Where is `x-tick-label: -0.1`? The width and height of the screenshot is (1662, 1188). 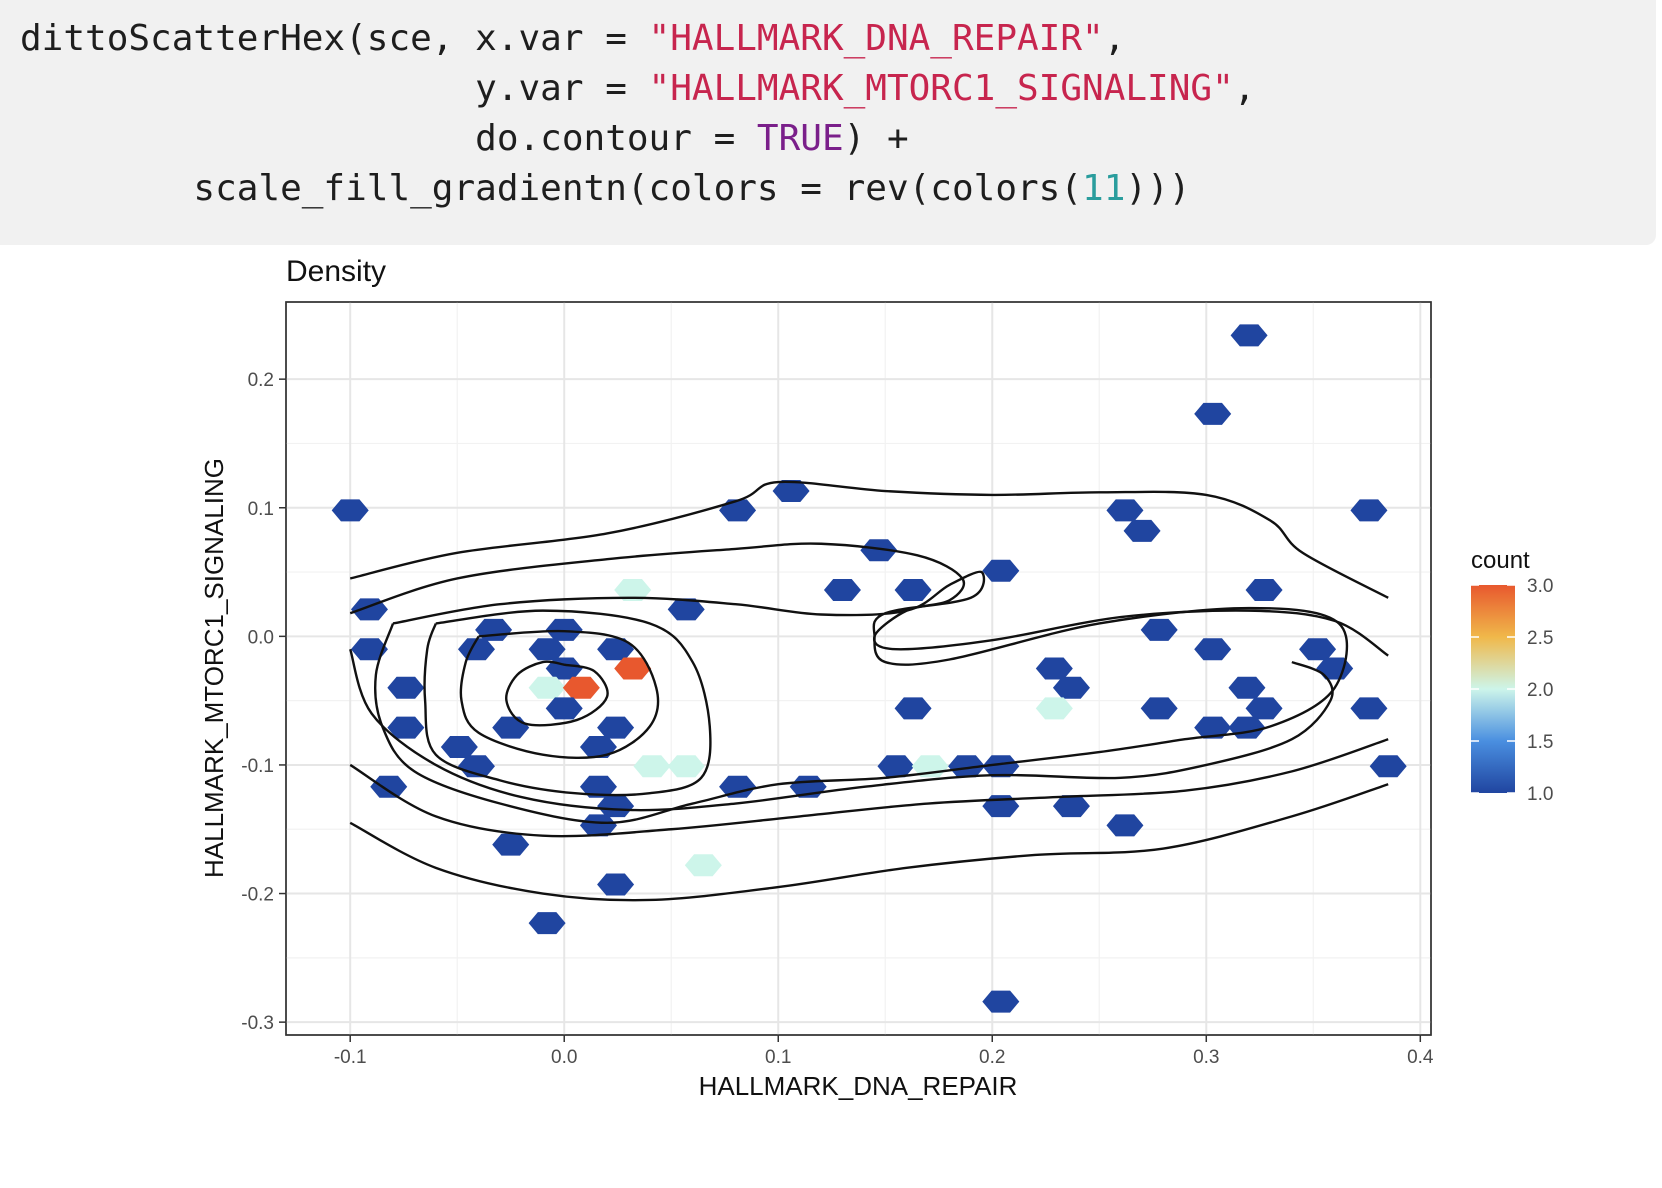 x-tick-label: -0.1 is located at coordinates (350, 1057).